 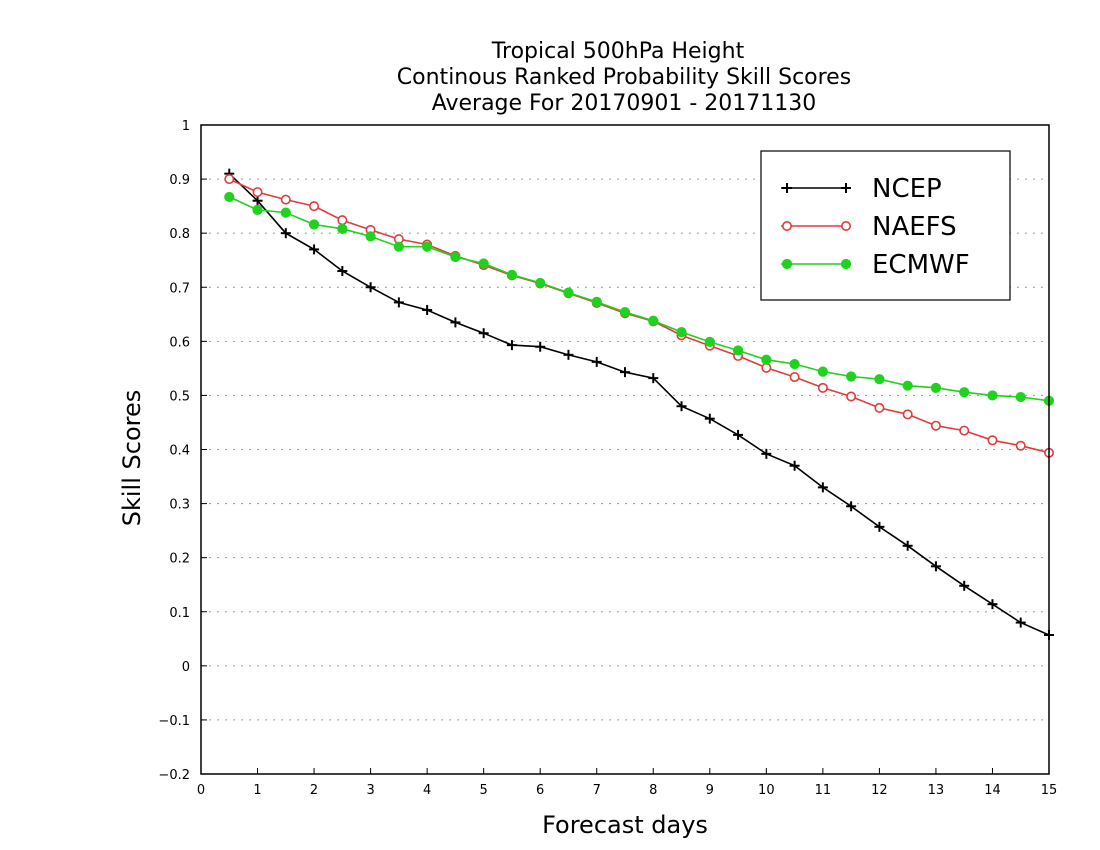 I want to click on legend-marker-naefs, so click(x=786, y=226).